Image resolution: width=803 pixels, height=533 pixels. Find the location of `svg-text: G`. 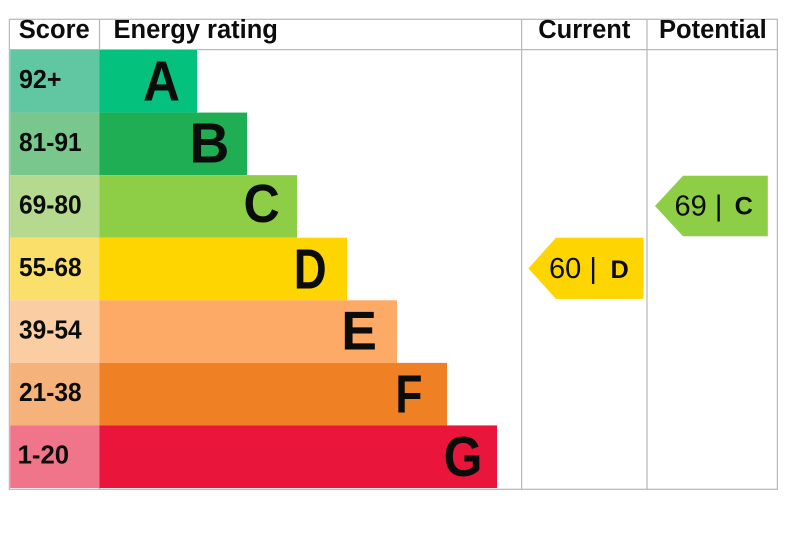

svg-text: G is located at coordinates (463, 457).